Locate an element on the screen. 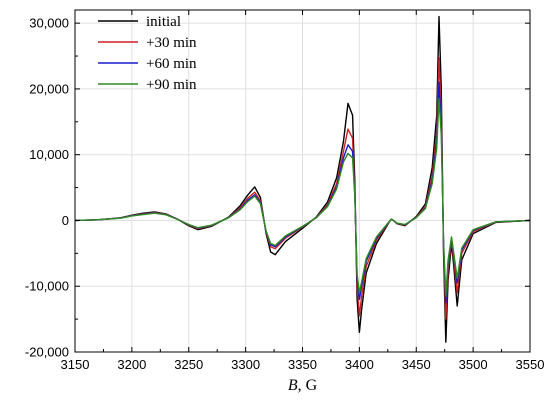  x-tick-label: 3500 is located at coordinates (473, 364).